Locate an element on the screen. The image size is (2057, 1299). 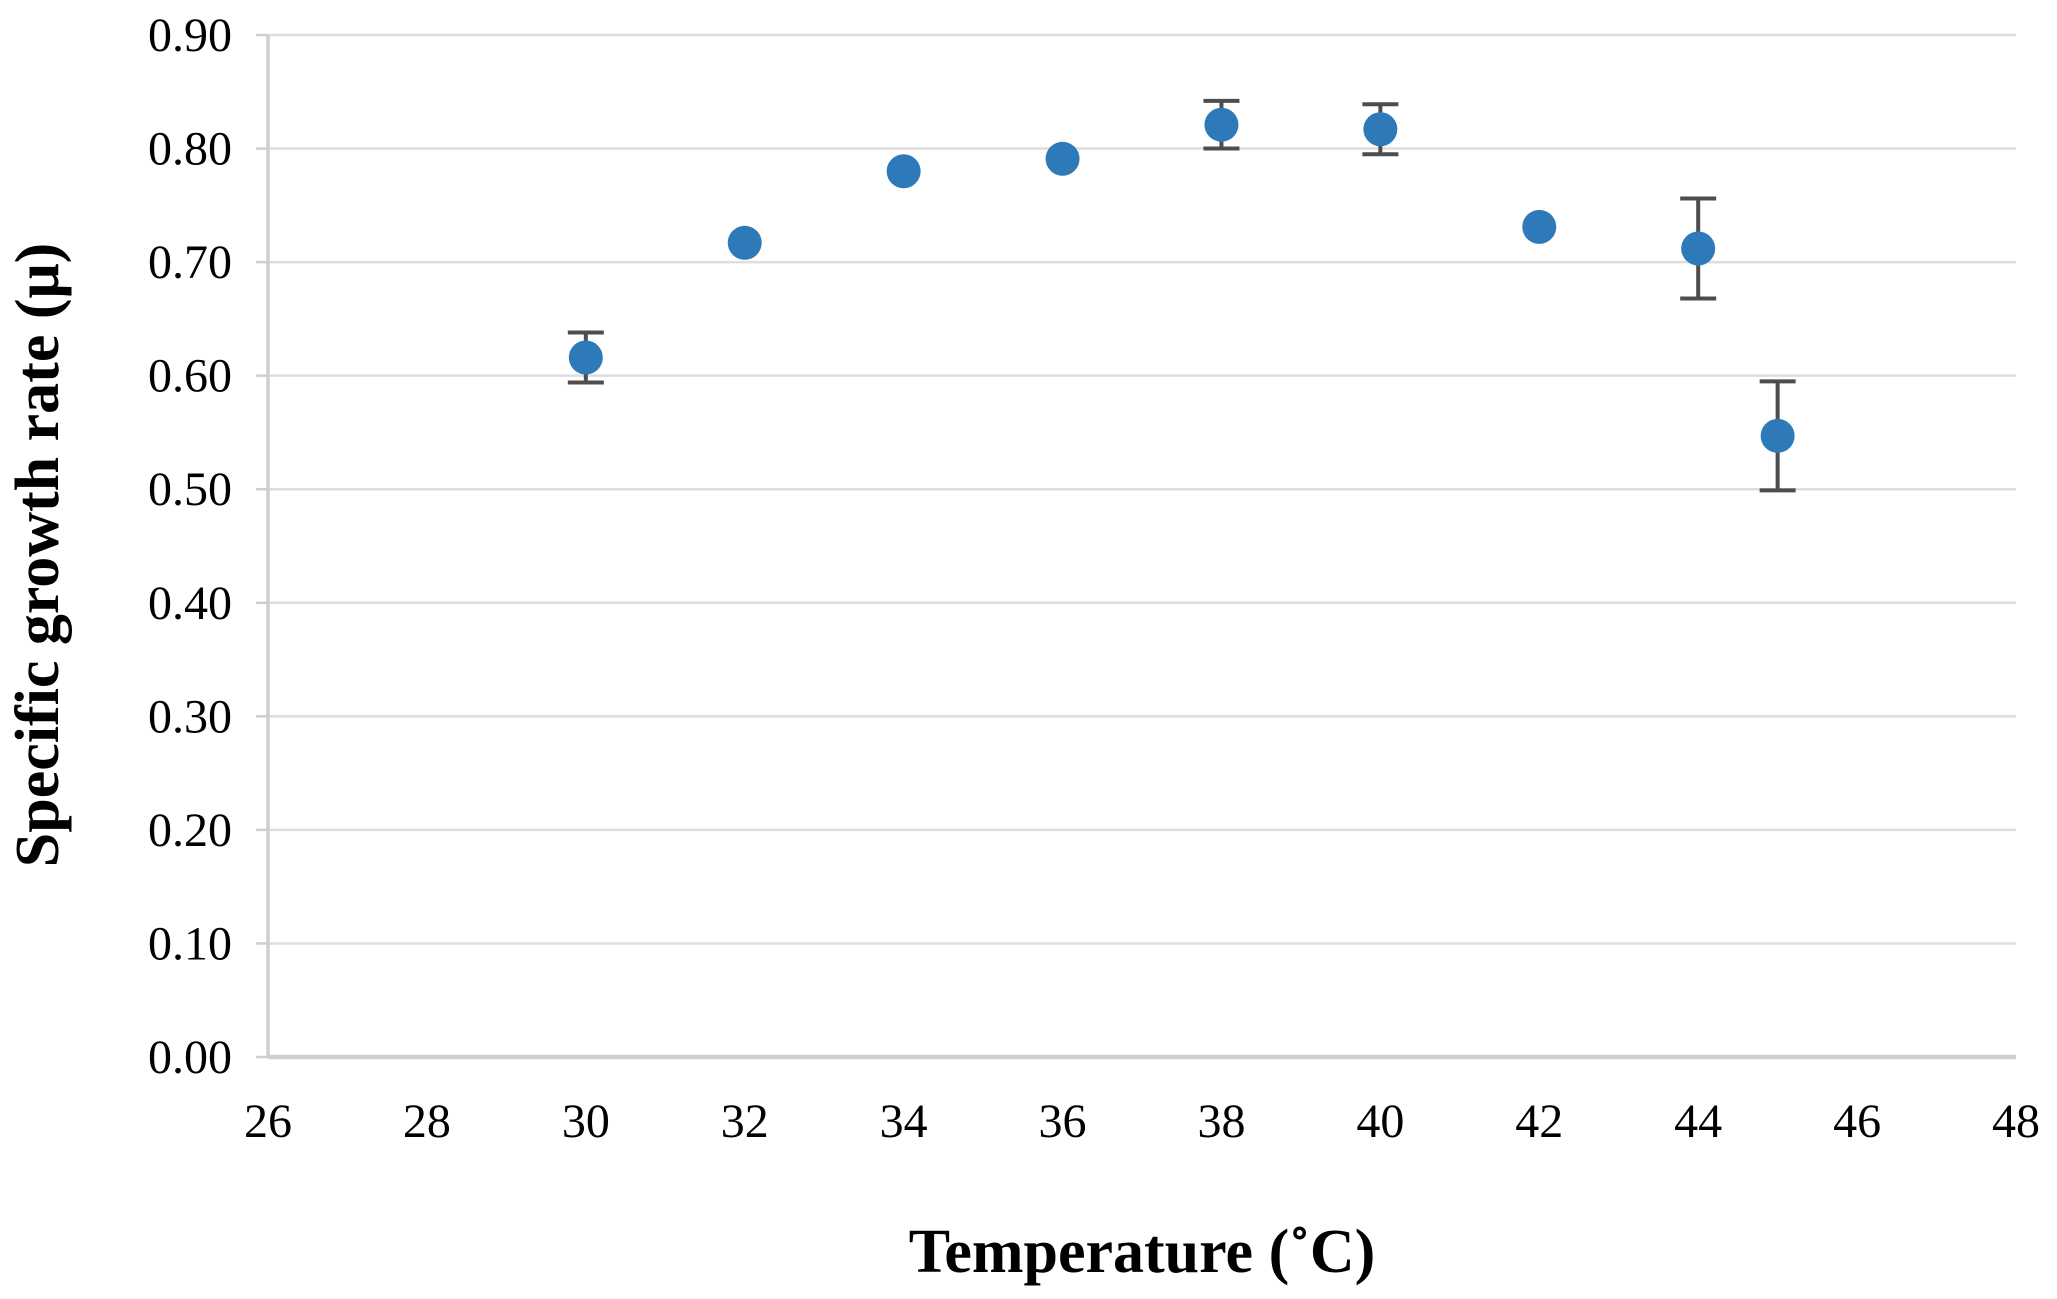
x-tick-label: 44 is located at coordinates (1698, 1121).